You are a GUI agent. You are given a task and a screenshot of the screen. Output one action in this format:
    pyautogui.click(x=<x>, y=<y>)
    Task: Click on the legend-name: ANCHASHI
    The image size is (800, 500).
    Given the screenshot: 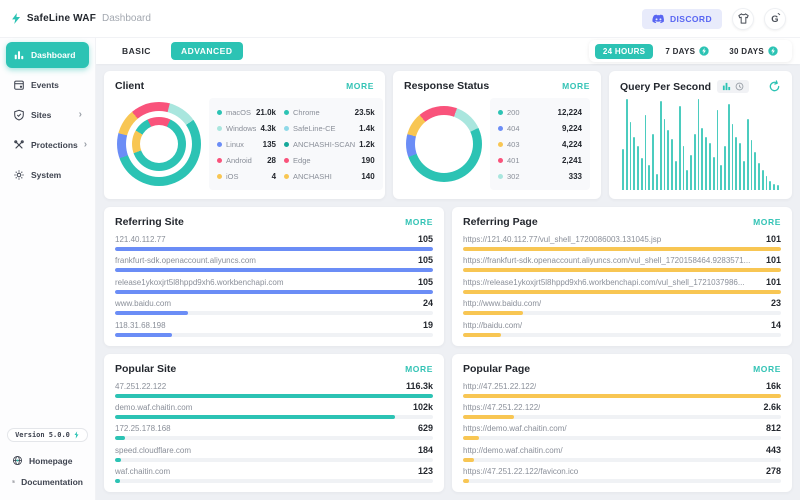 What is the action you would take?
    pyautogui.click(x=312, y=176)
    